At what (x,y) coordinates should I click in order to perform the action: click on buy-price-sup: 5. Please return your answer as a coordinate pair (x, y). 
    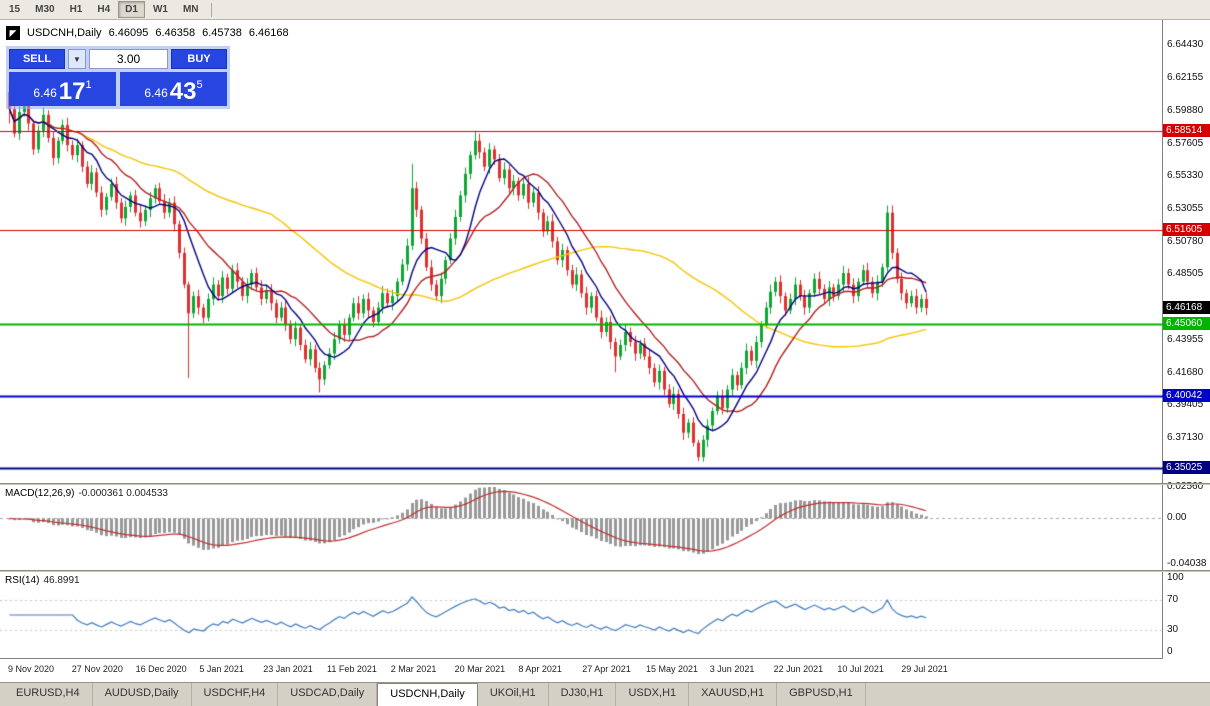
    Looking at the image, I should click on (199, 85).